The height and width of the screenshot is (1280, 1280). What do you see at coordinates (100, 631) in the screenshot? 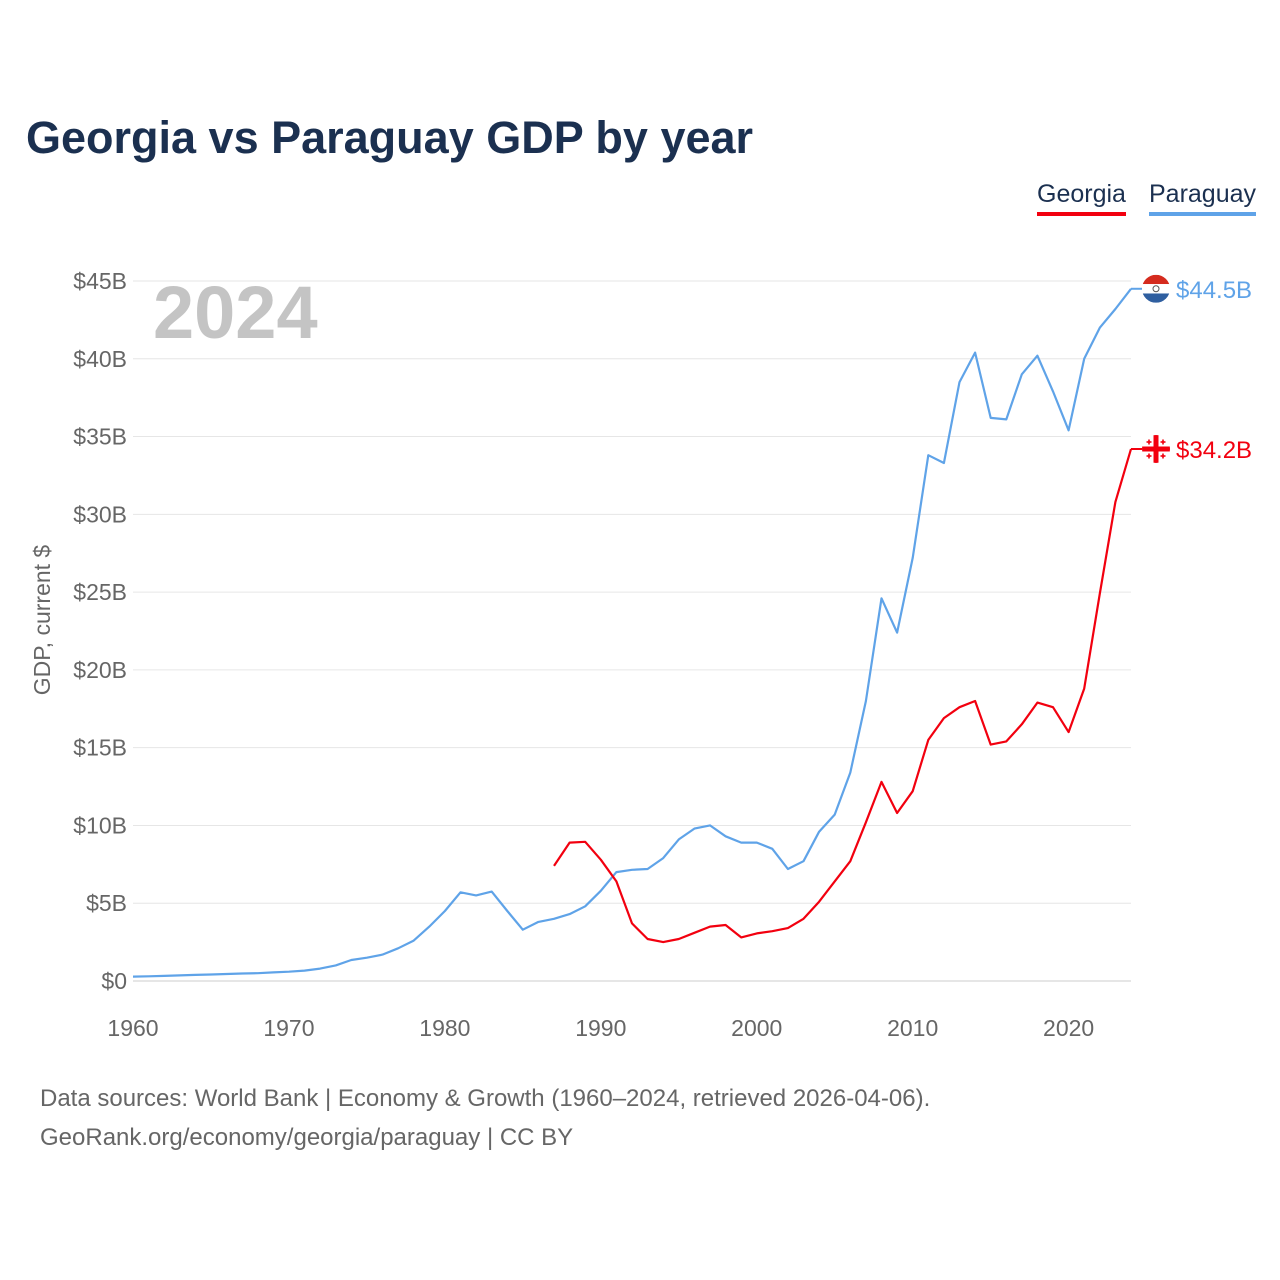
I see `y-axis-ticks: $0 $5B $10B $15B $20B $25B $30B $35B $40B $45B` at bounding box center [100, 631].